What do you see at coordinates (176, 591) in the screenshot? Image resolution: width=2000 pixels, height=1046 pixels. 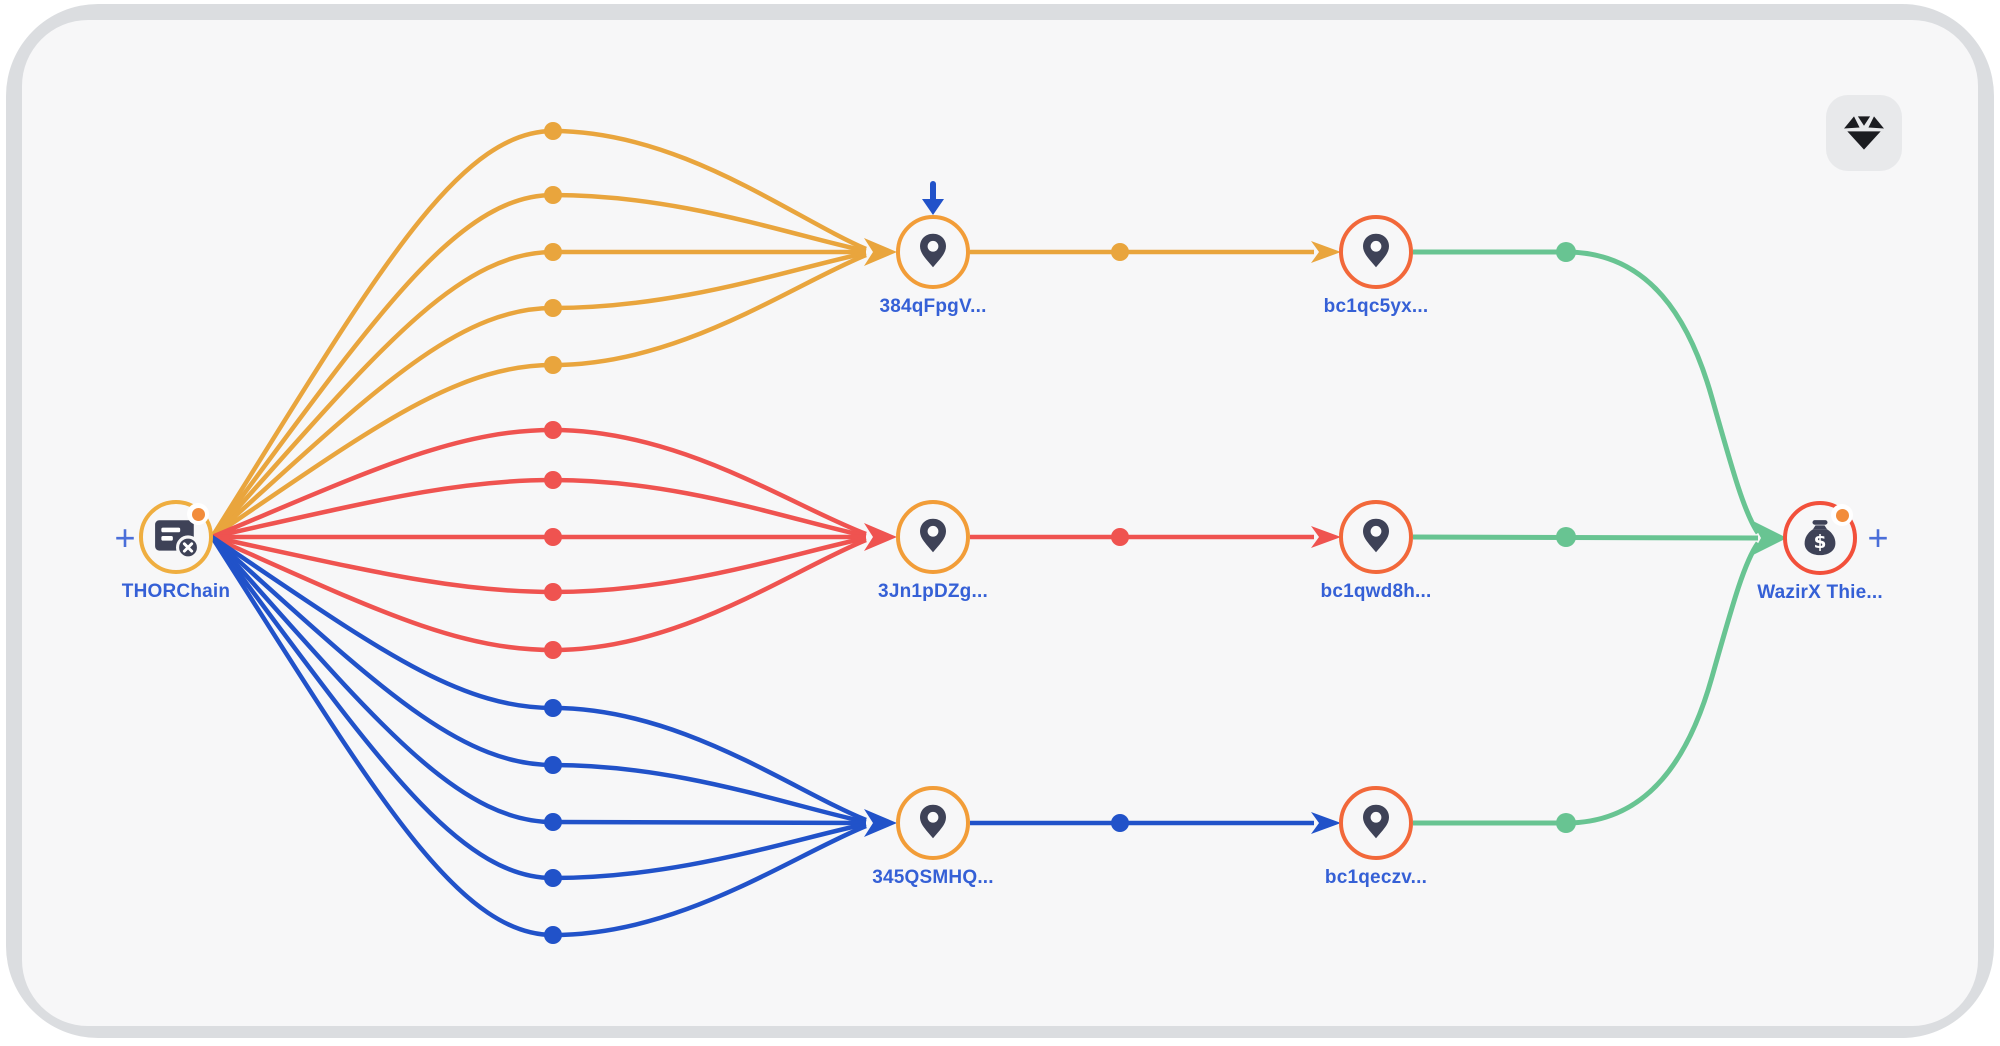 I see `node-label-thorchain: THORChain` at bounding box center [176, 591].